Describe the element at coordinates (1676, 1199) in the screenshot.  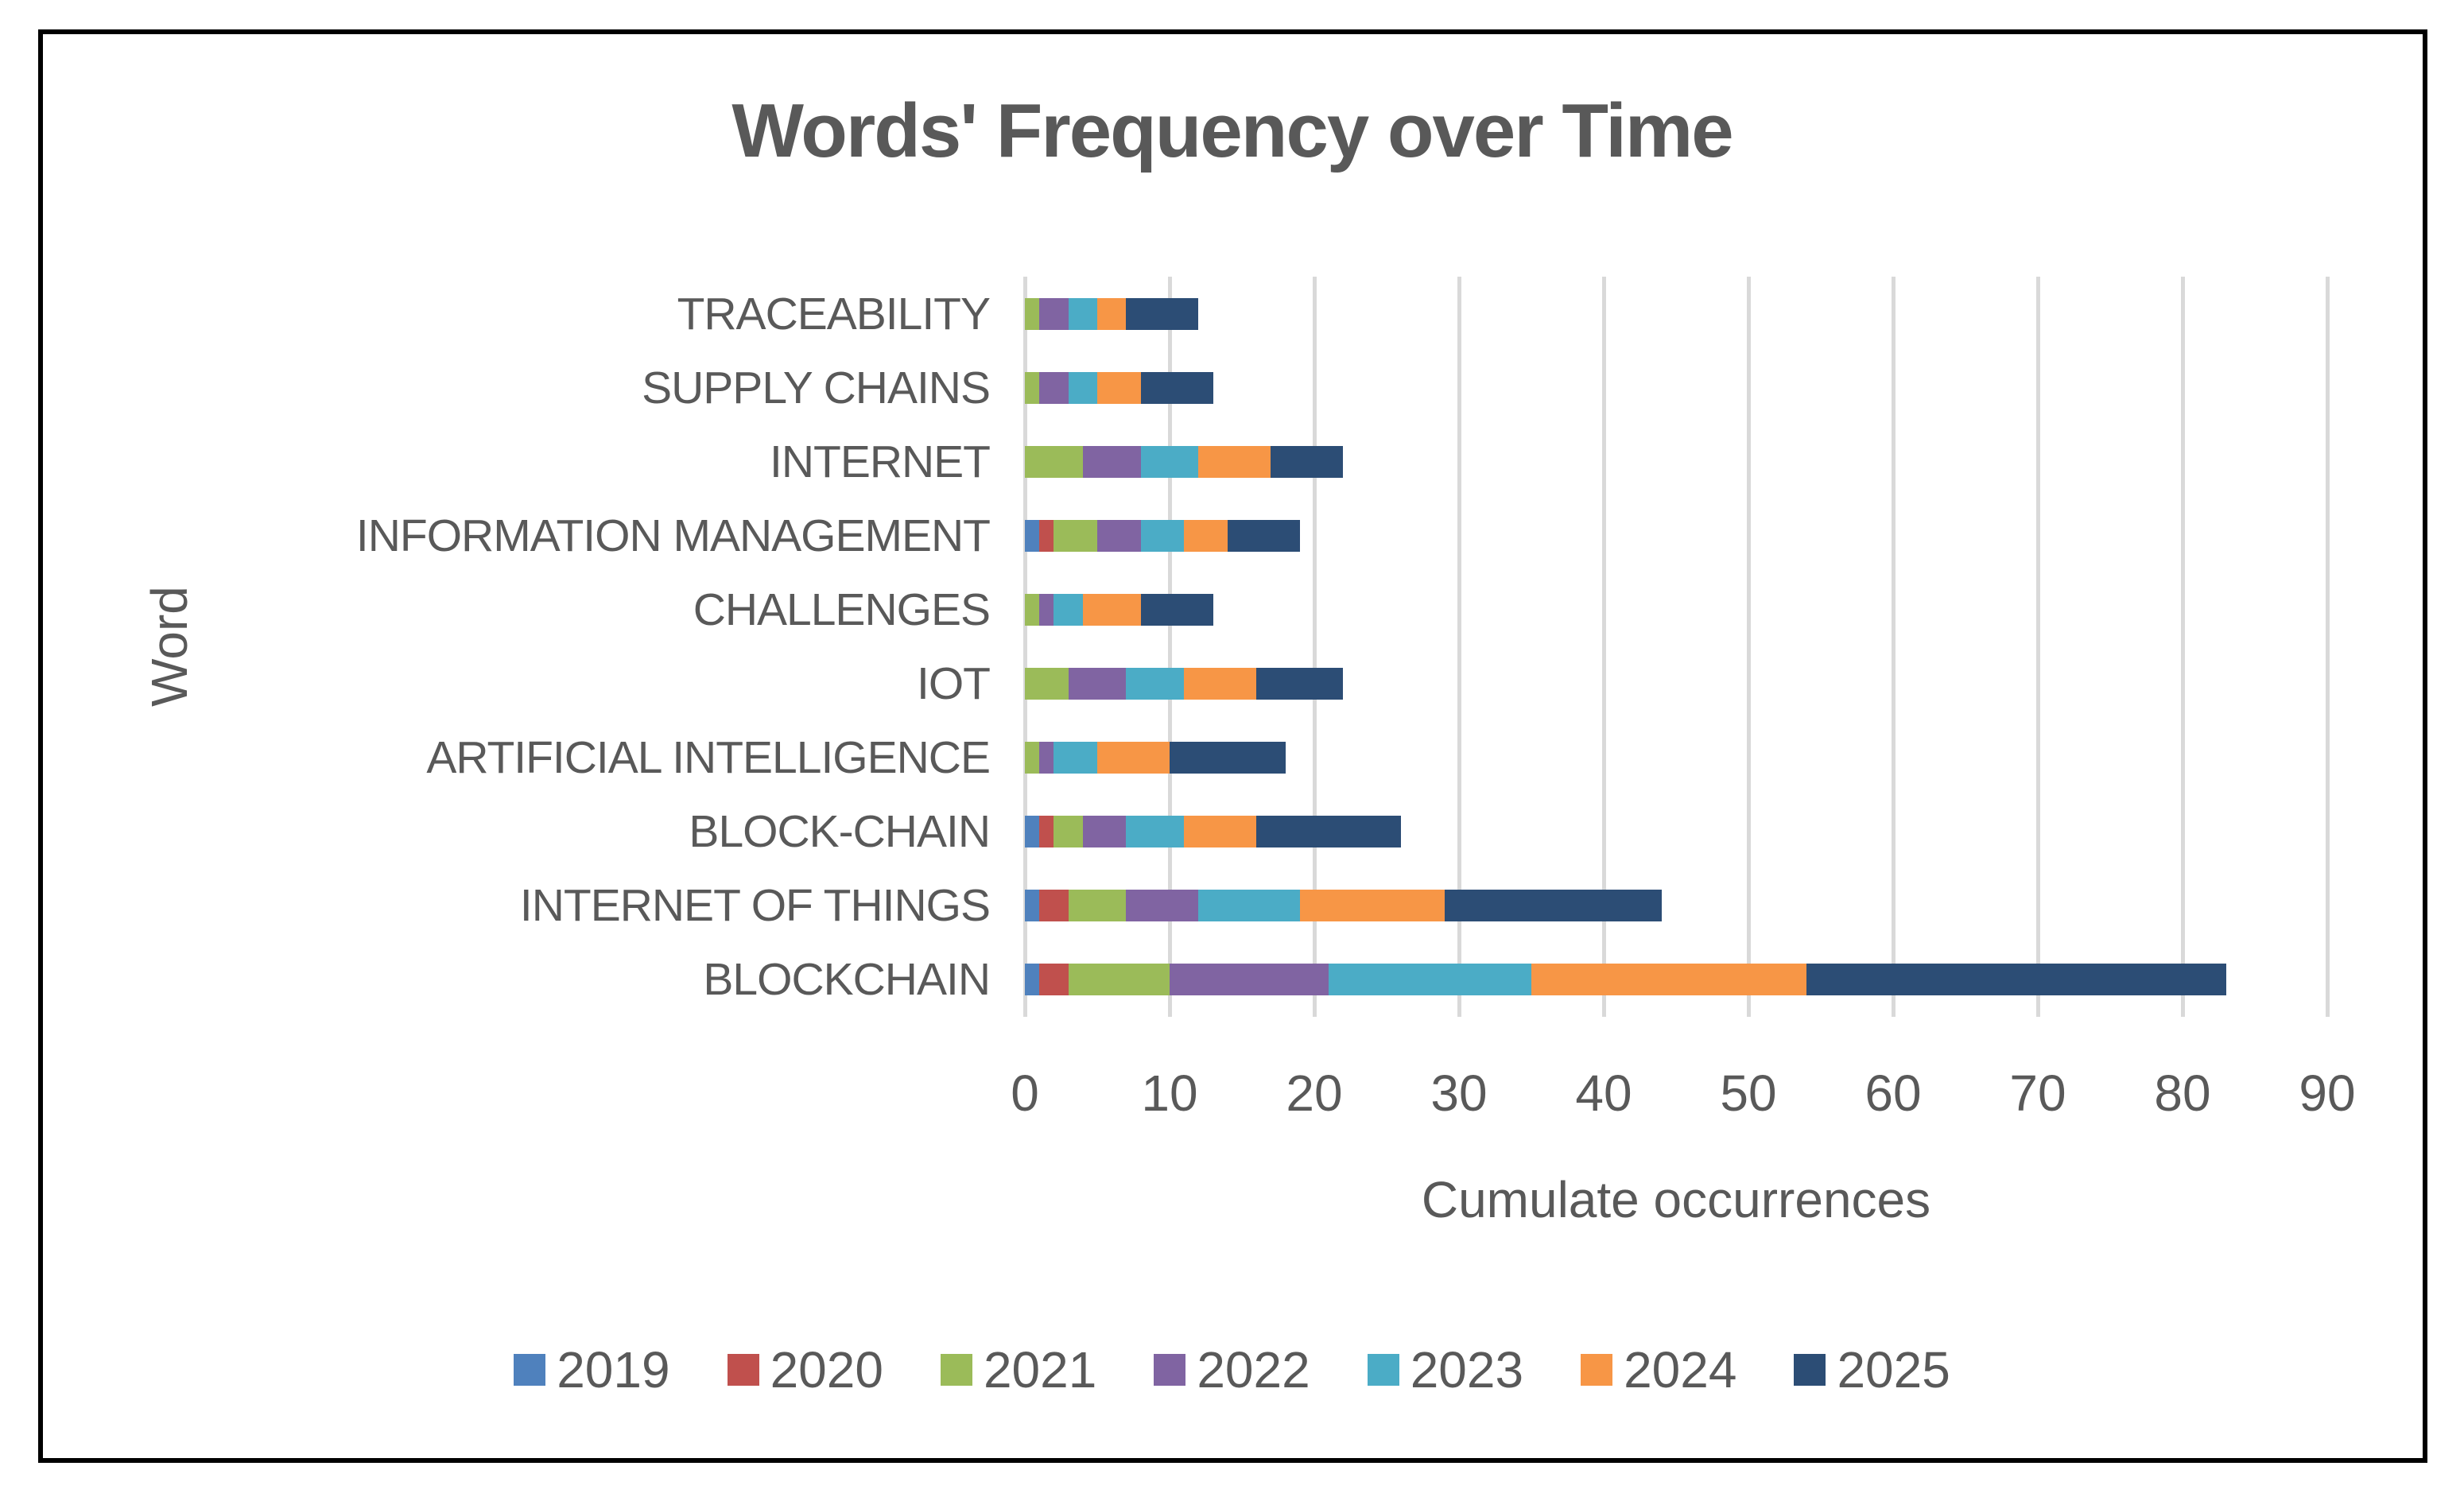
I see `x-axis-title: Cumulate occurrences` at that location.